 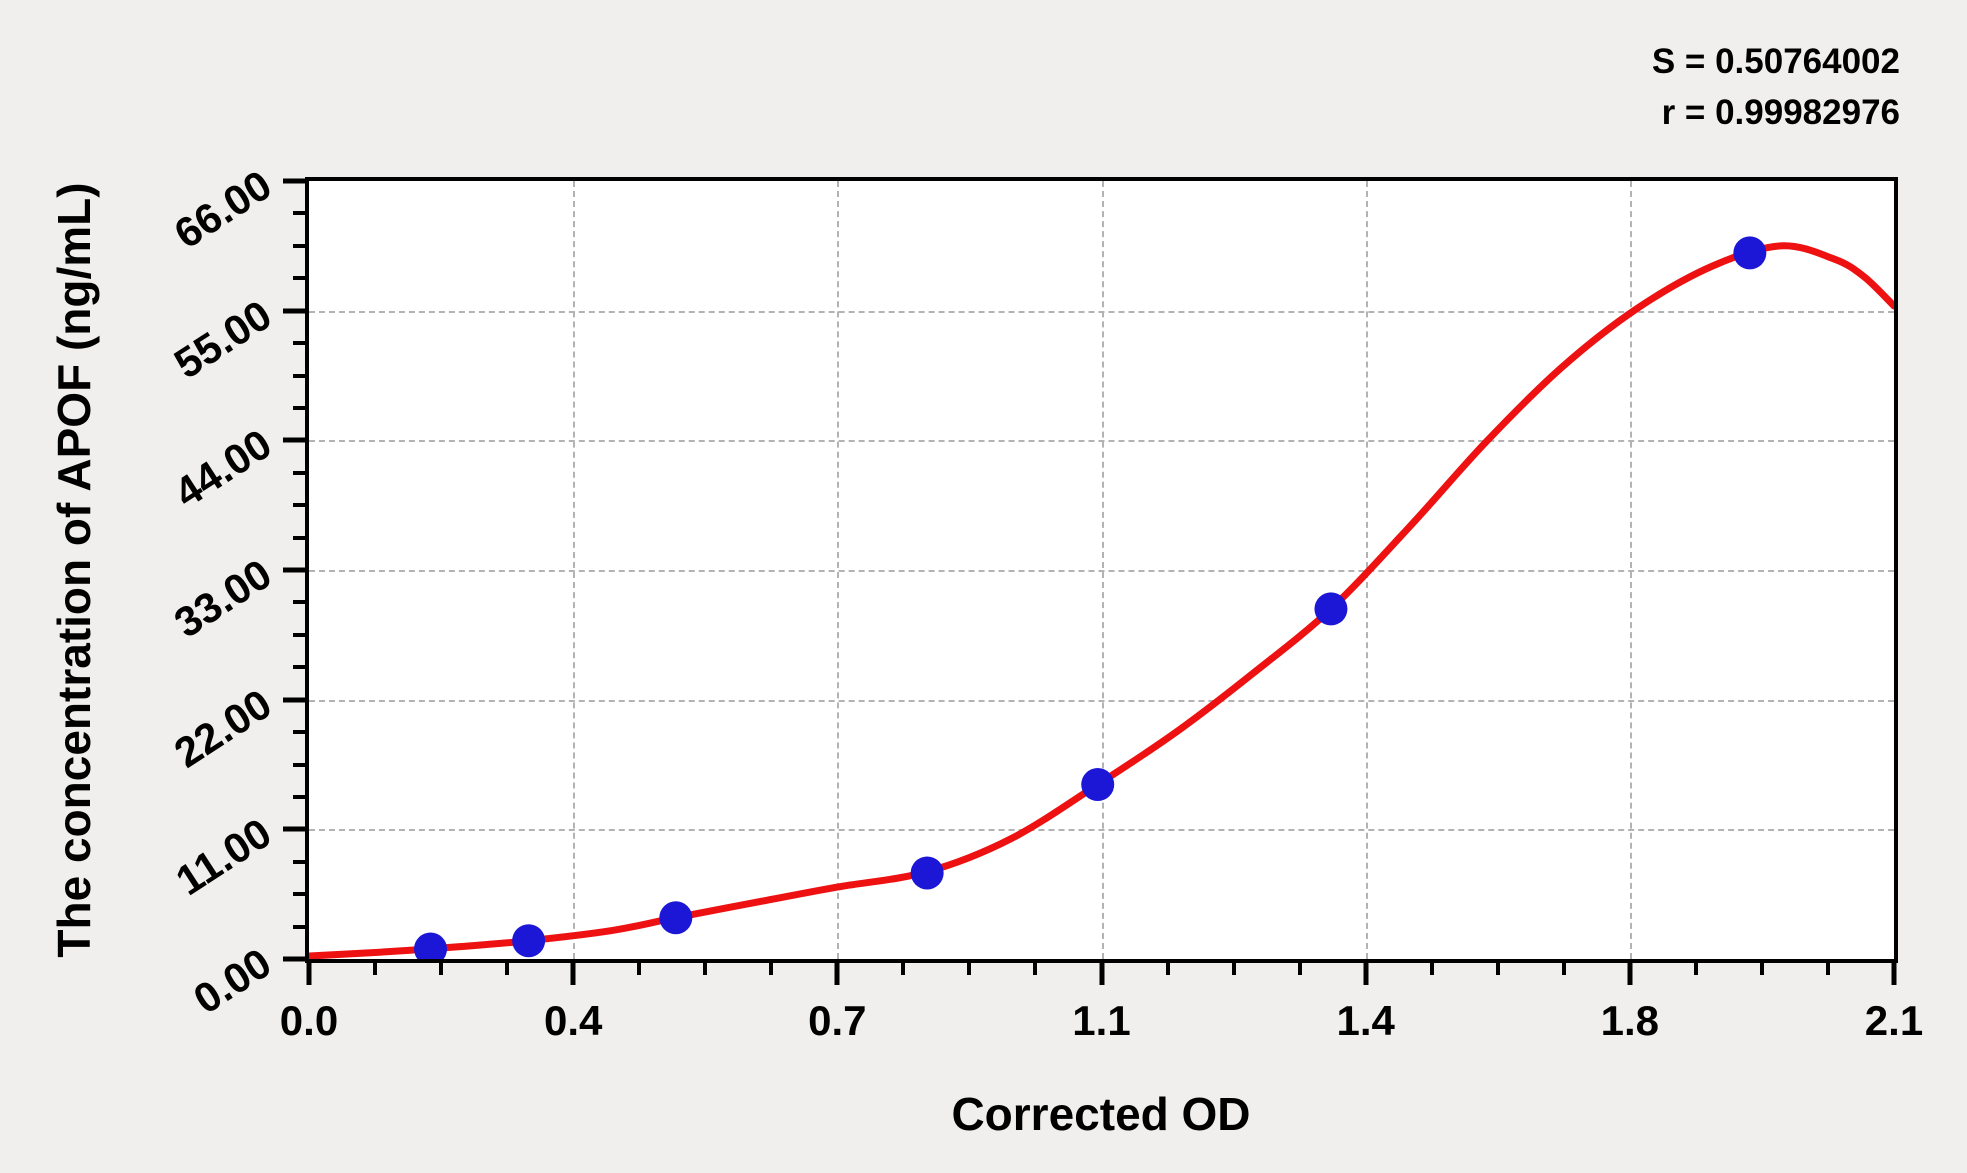 I want to click on y-tick-label: 22.00, so click(x=222, y=728).